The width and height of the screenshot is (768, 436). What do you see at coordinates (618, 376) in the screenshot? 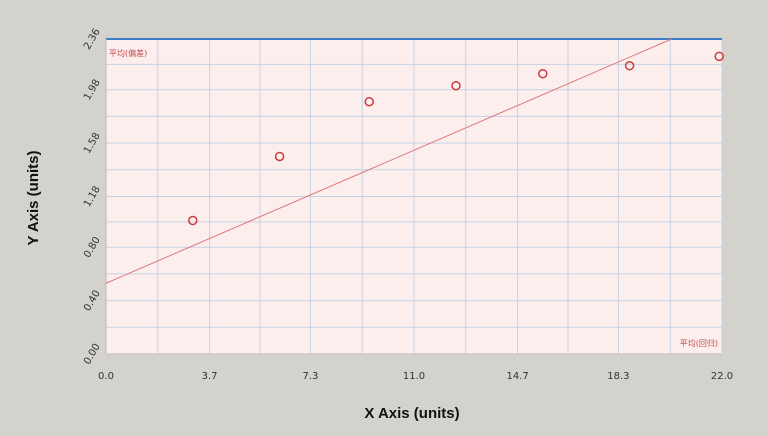
I see `x-tick-label: 18.3` at bounding box center [618, 376].